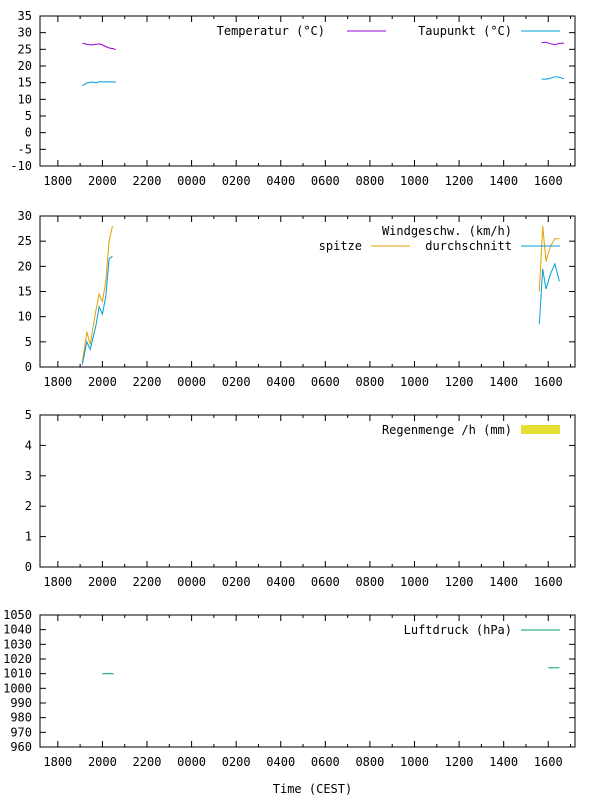 The height and width of the screenshot is (800, 600). What do you see at coordinates (17, 659) in the screenshot?
I see `y-tick-label: 1020` at bounding box center [17, 659].